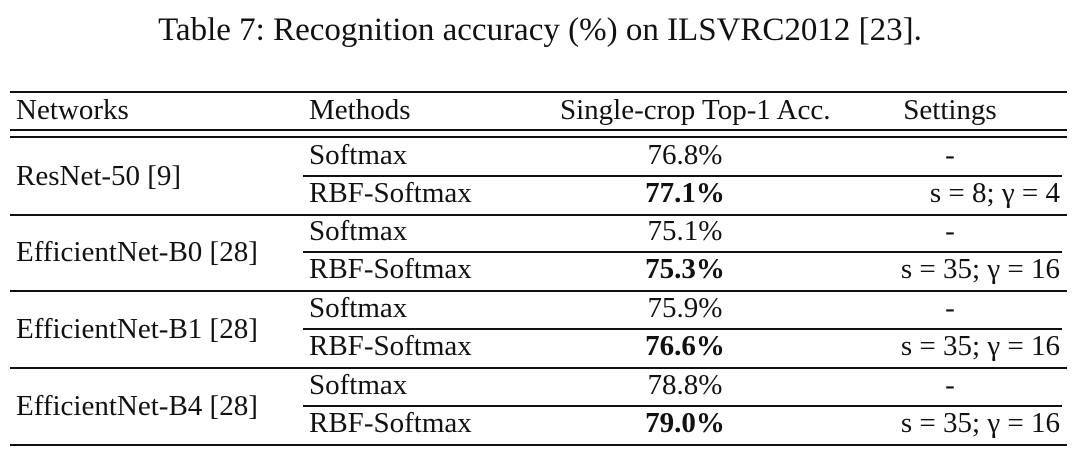  I want to click on accuracy-value: 79.0%, so click(685, 423).